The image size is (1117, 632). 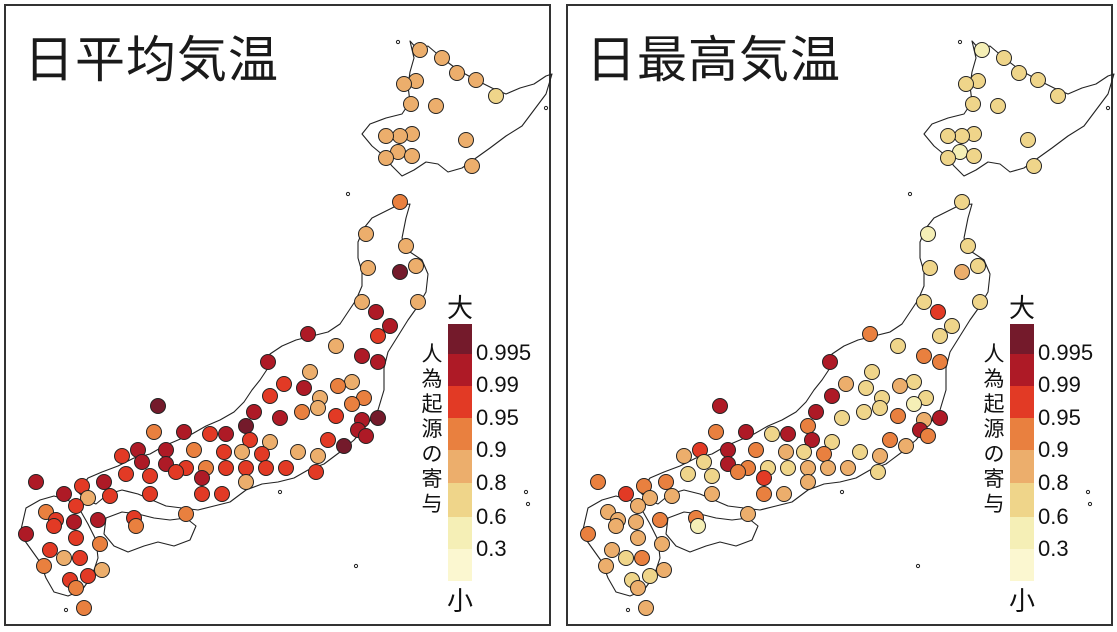 I want to click on colorbar-top-label: 大, so click(x=460, y=309).